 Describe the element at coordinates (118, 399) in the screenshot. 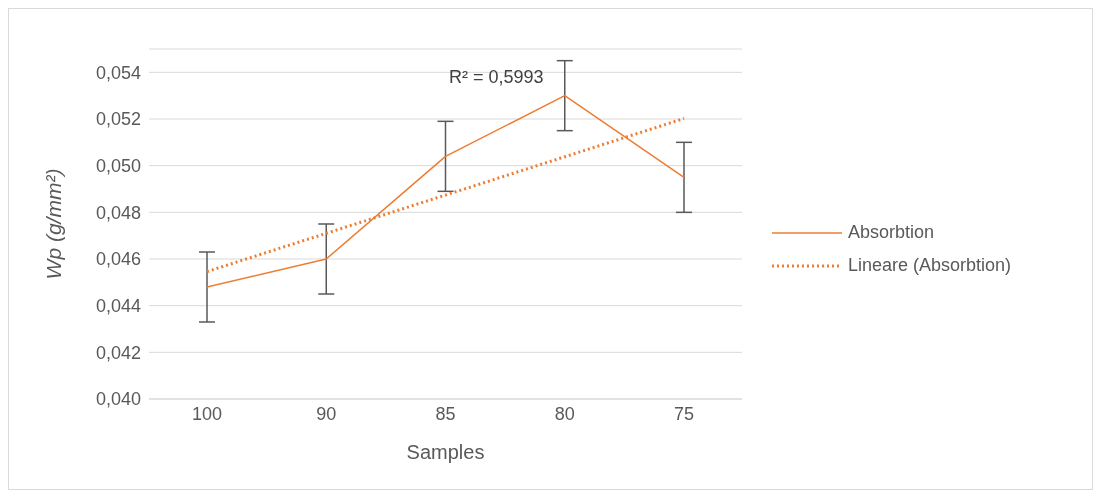

I see `y-tick-label: 0,040` at that location.